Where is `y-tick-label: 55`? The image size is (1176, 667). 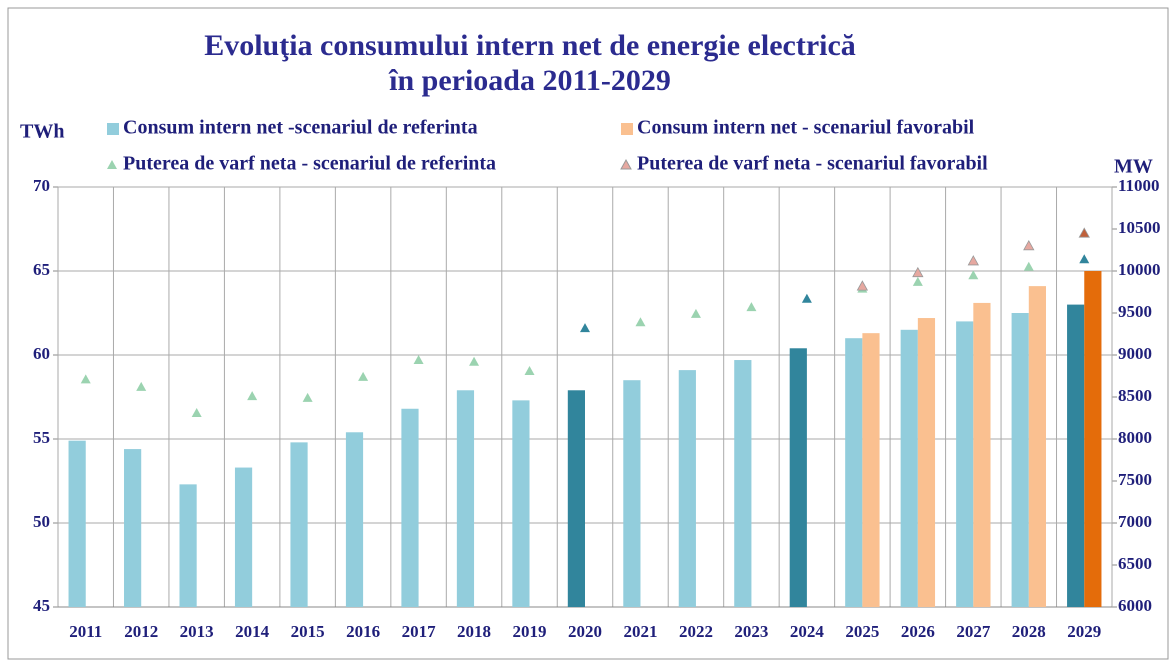
y-tick-label: 55 is located at coordinates (41, 437).